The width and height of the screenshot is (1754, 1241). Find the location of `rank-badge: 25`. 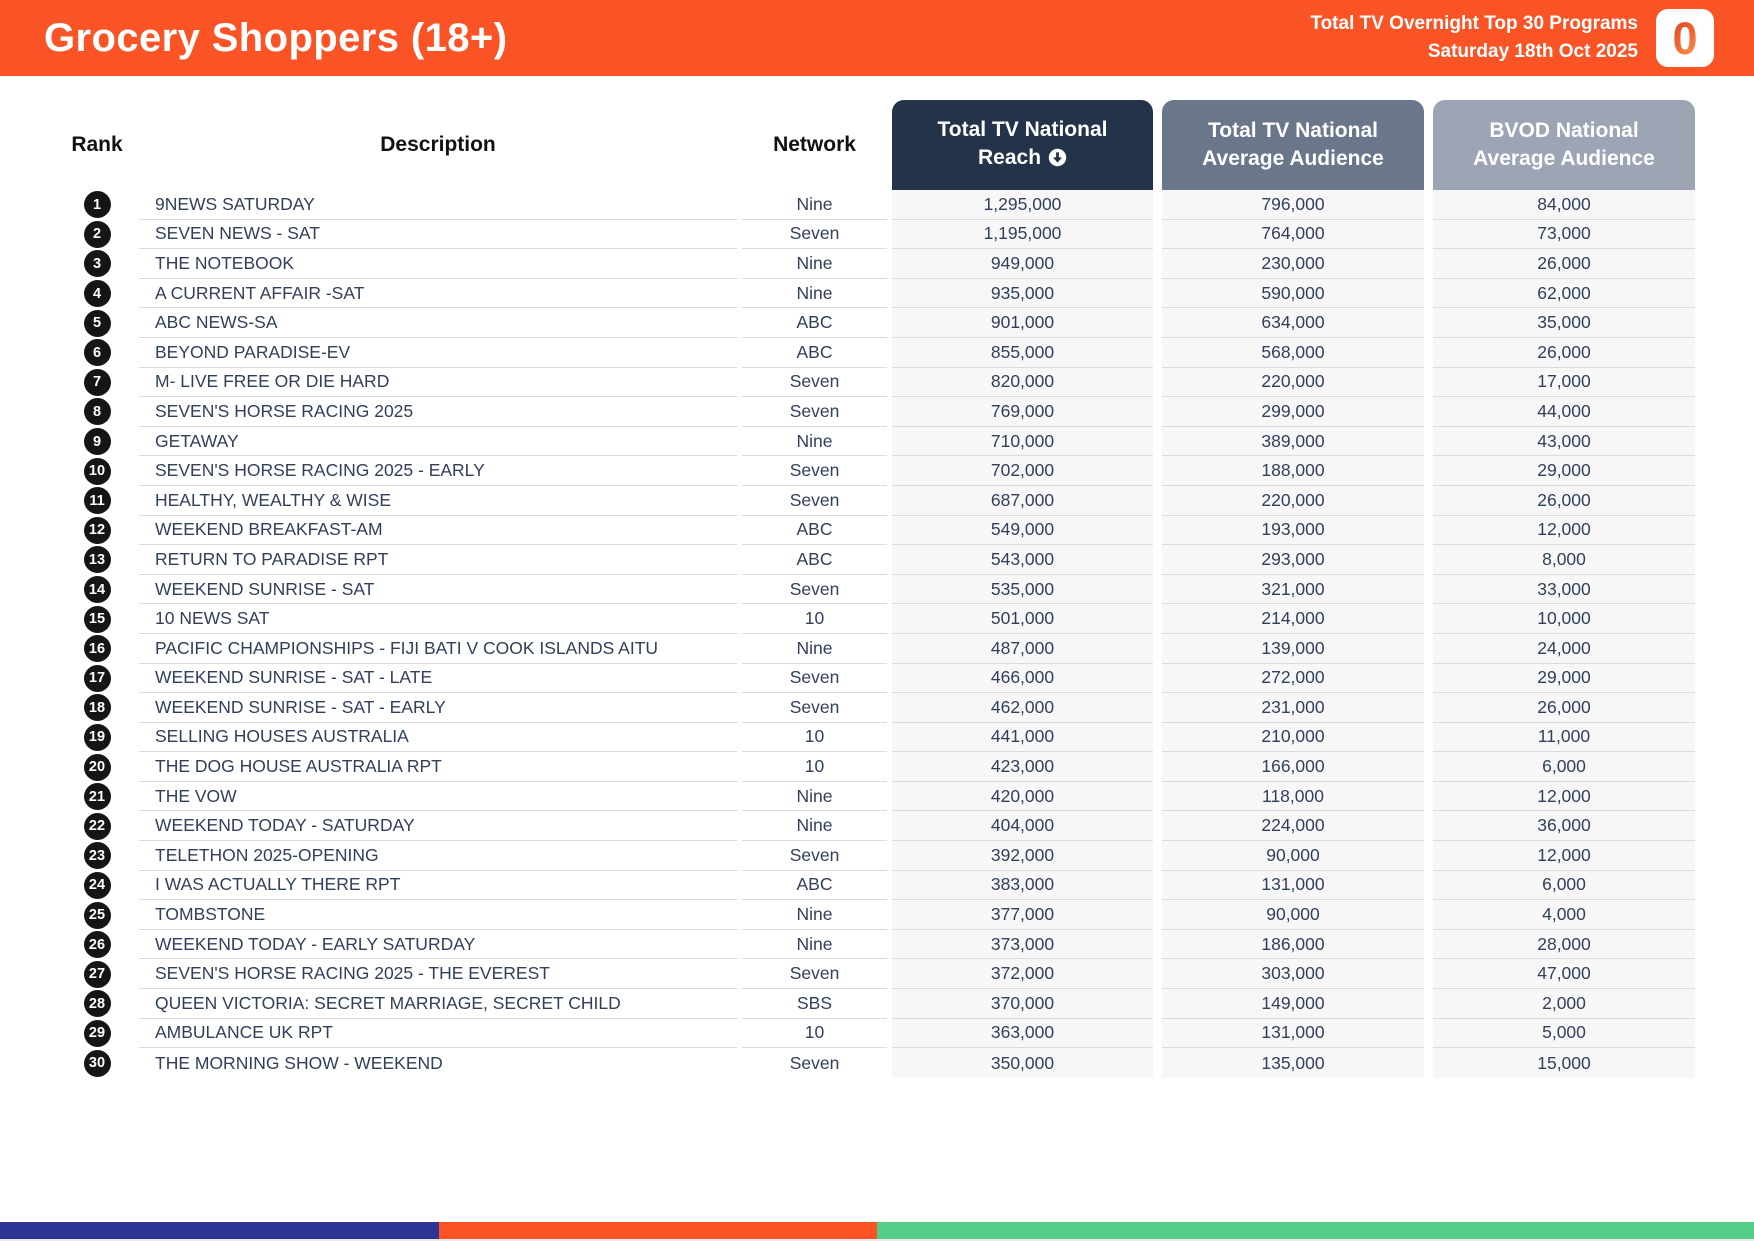

rank-badge: 25 is located at coordinates (97, 915).